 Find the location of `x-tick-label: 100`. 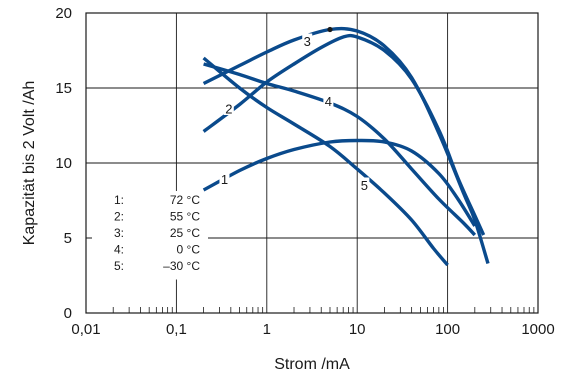

x-tick-label: 100 is located at coordinates (447, 329).